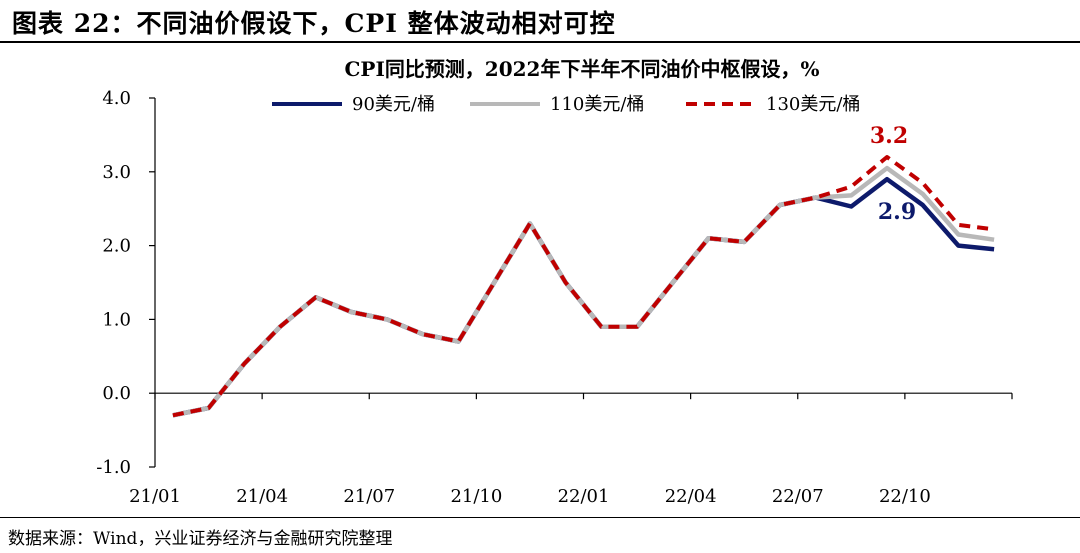 This screenshot has height=553, width=1080. What do you see at coordinates (540, 42) in the screenshot?
I see `title-underline` at bounding box center [540, 42].